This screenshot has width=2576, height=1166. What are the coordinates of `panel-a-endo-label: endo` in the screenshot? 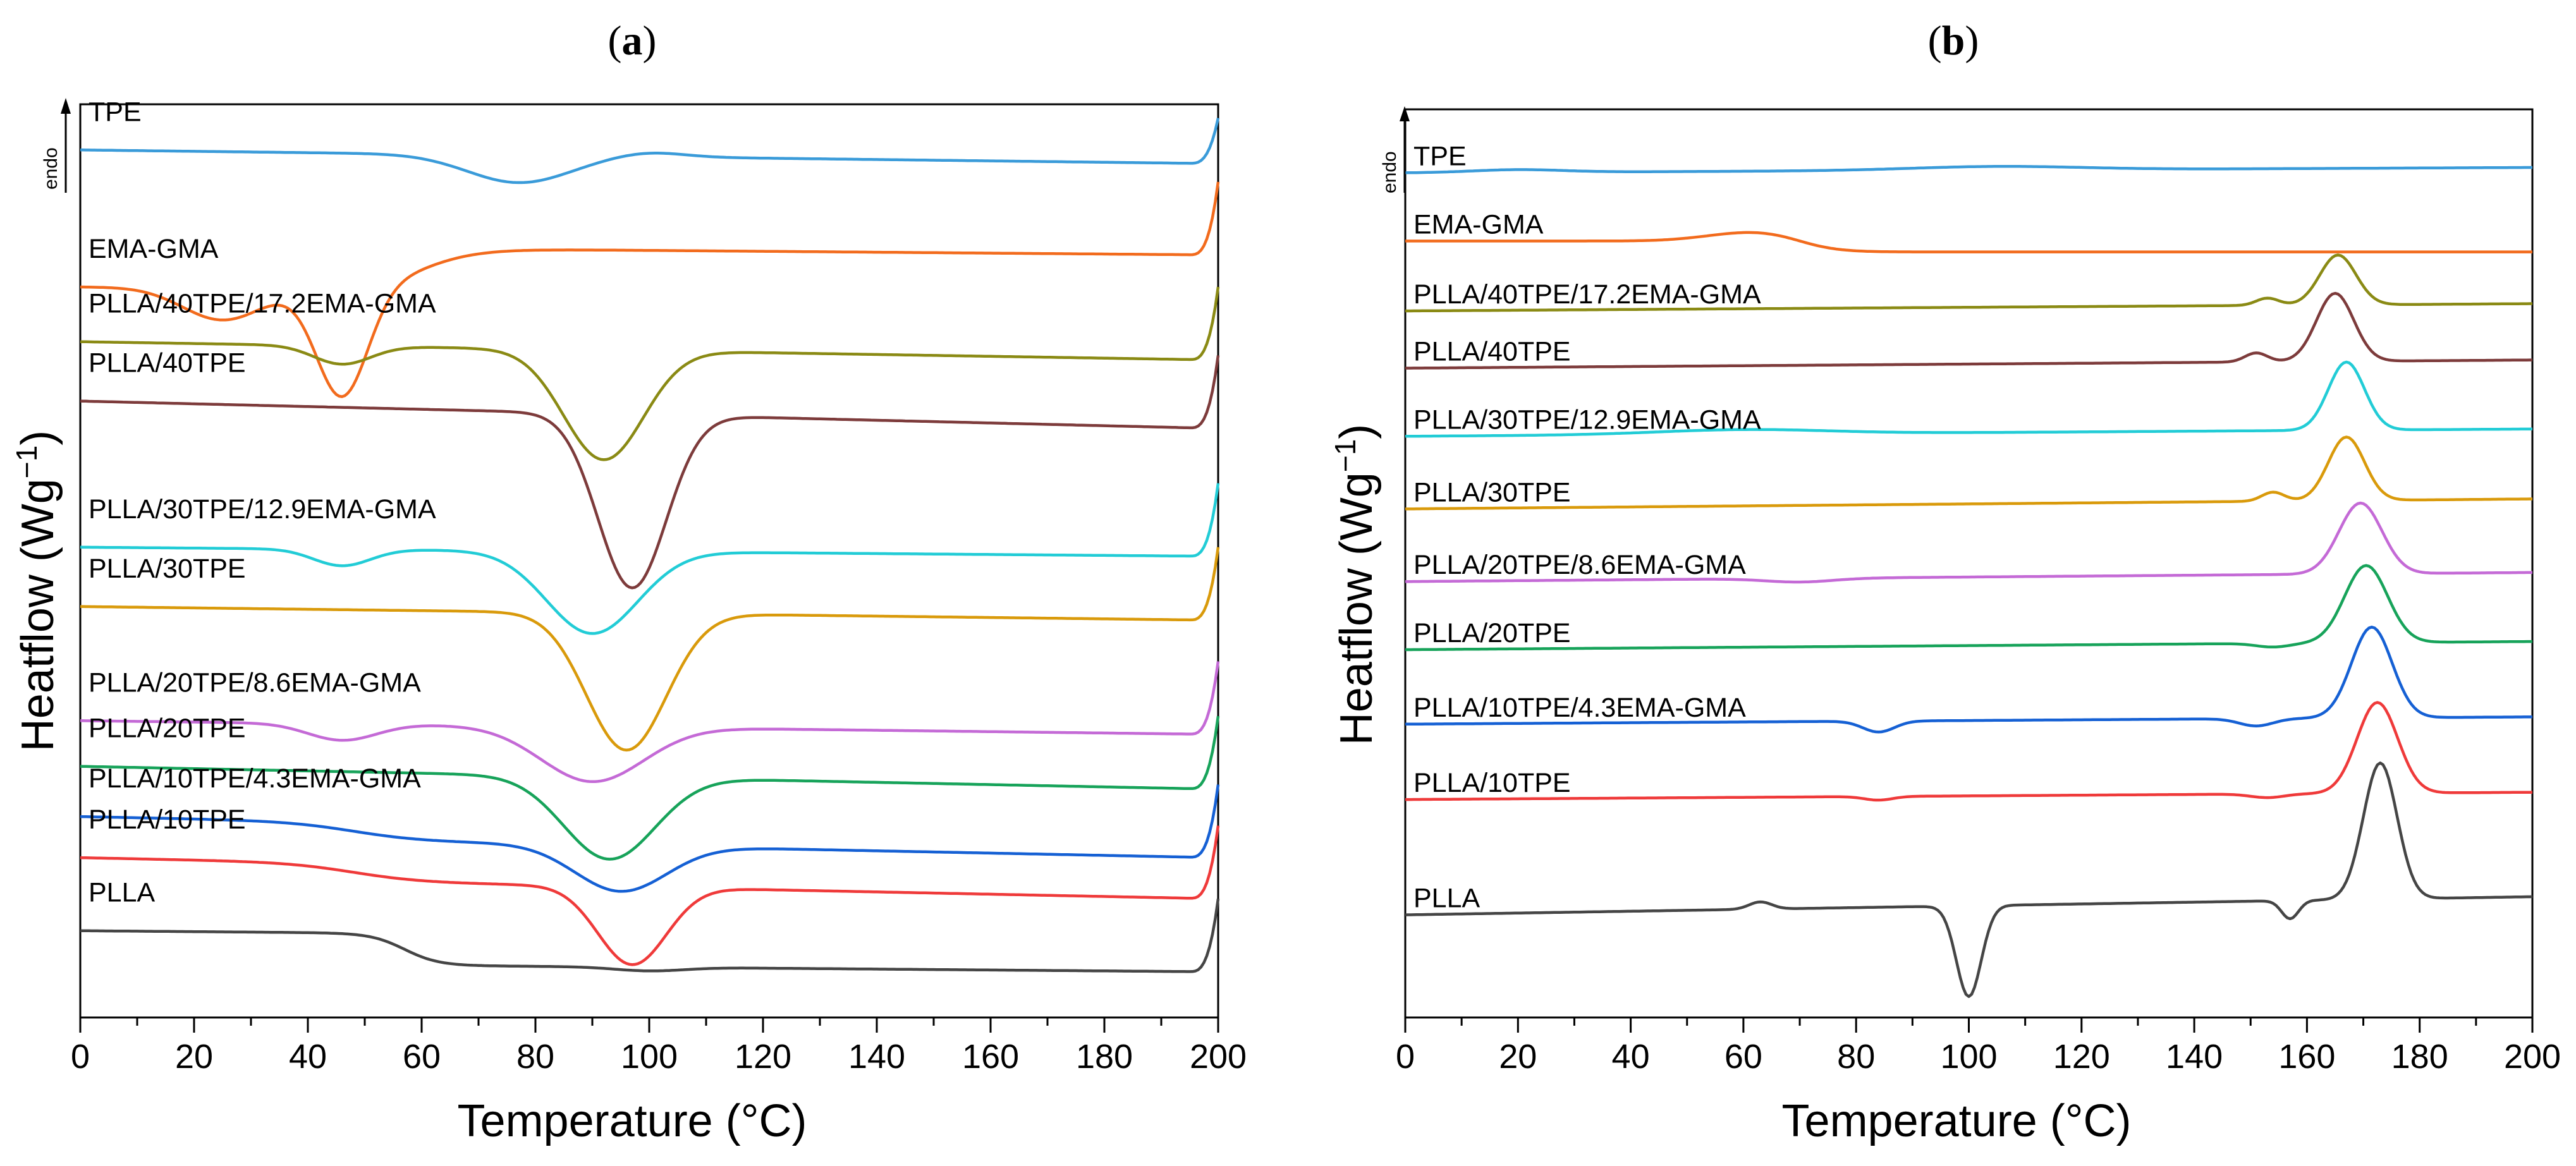 It's located at (50, 168).